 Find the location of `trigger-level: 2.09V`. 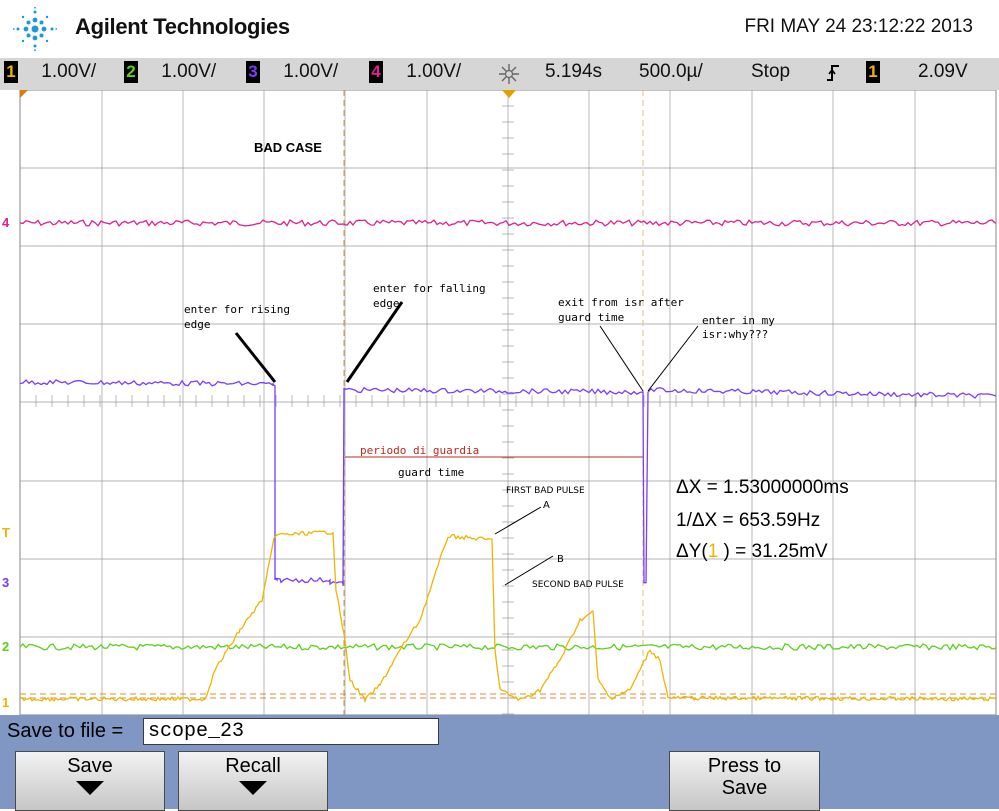

trigger-level: 2.09V is located at coordinates (943, 71).